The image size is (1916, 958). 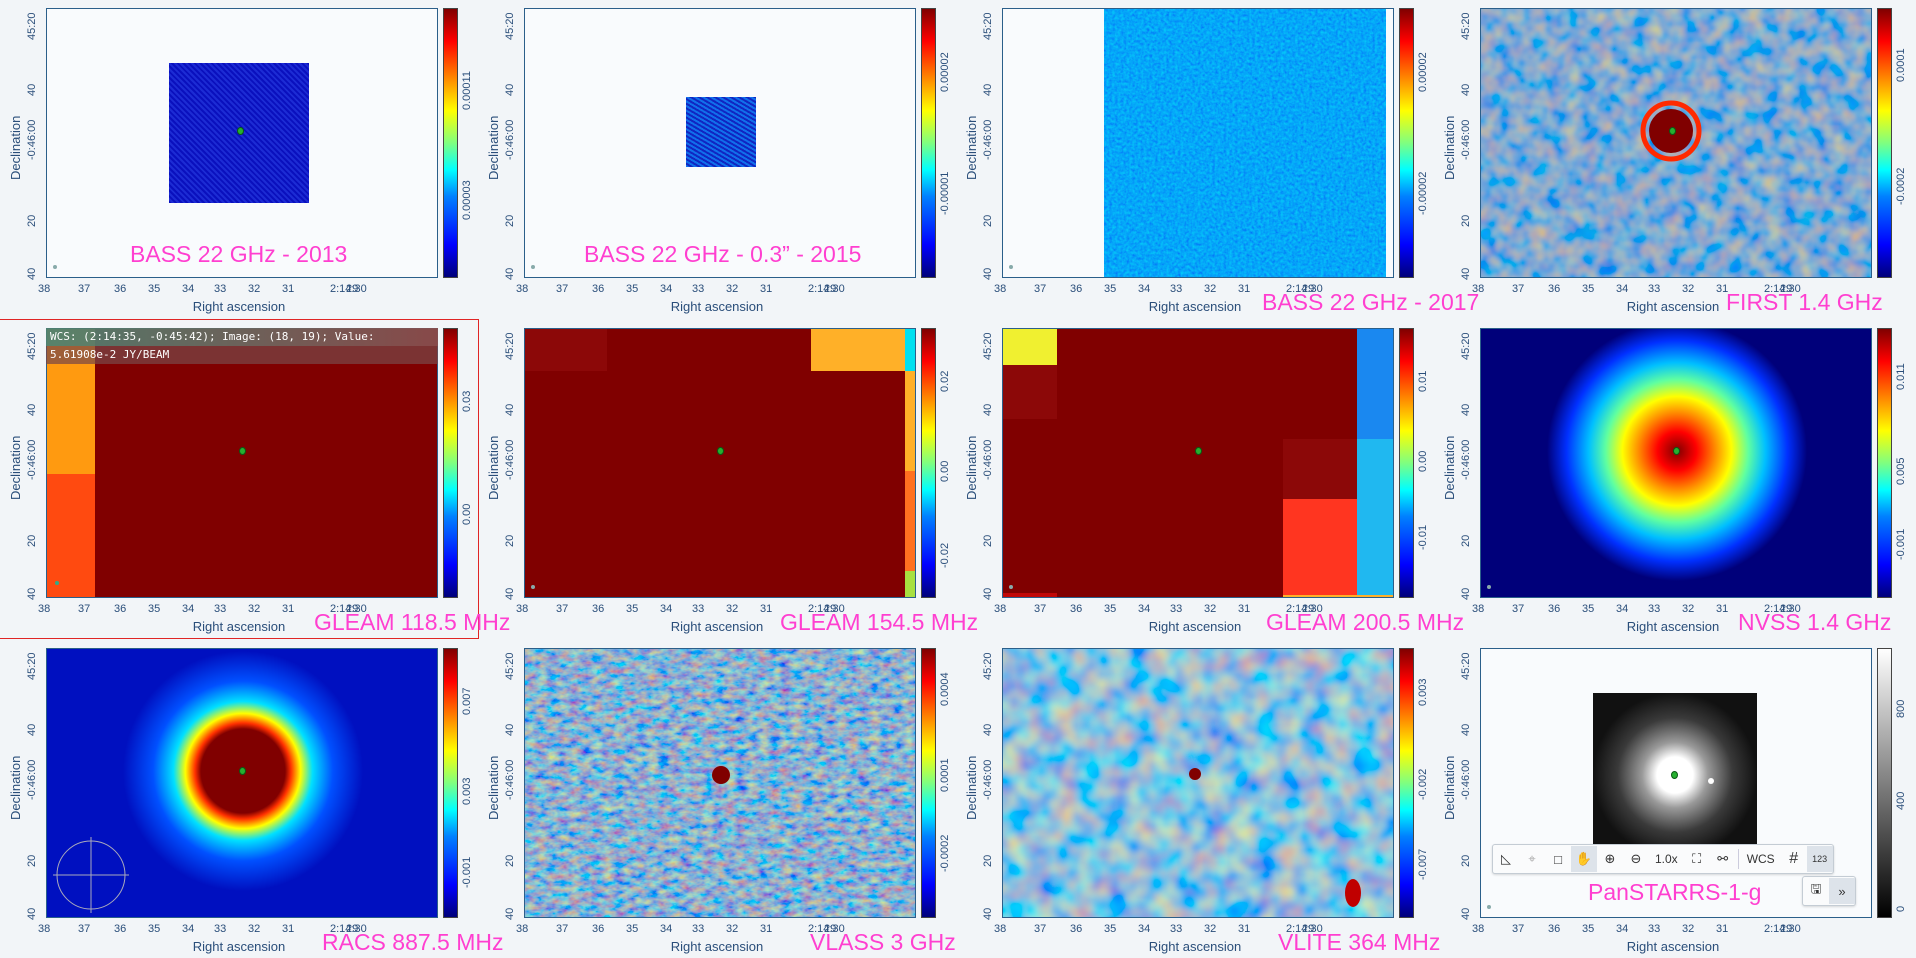 I want to click on unlink-icon: ⚯, so click(x=1723, y=858).